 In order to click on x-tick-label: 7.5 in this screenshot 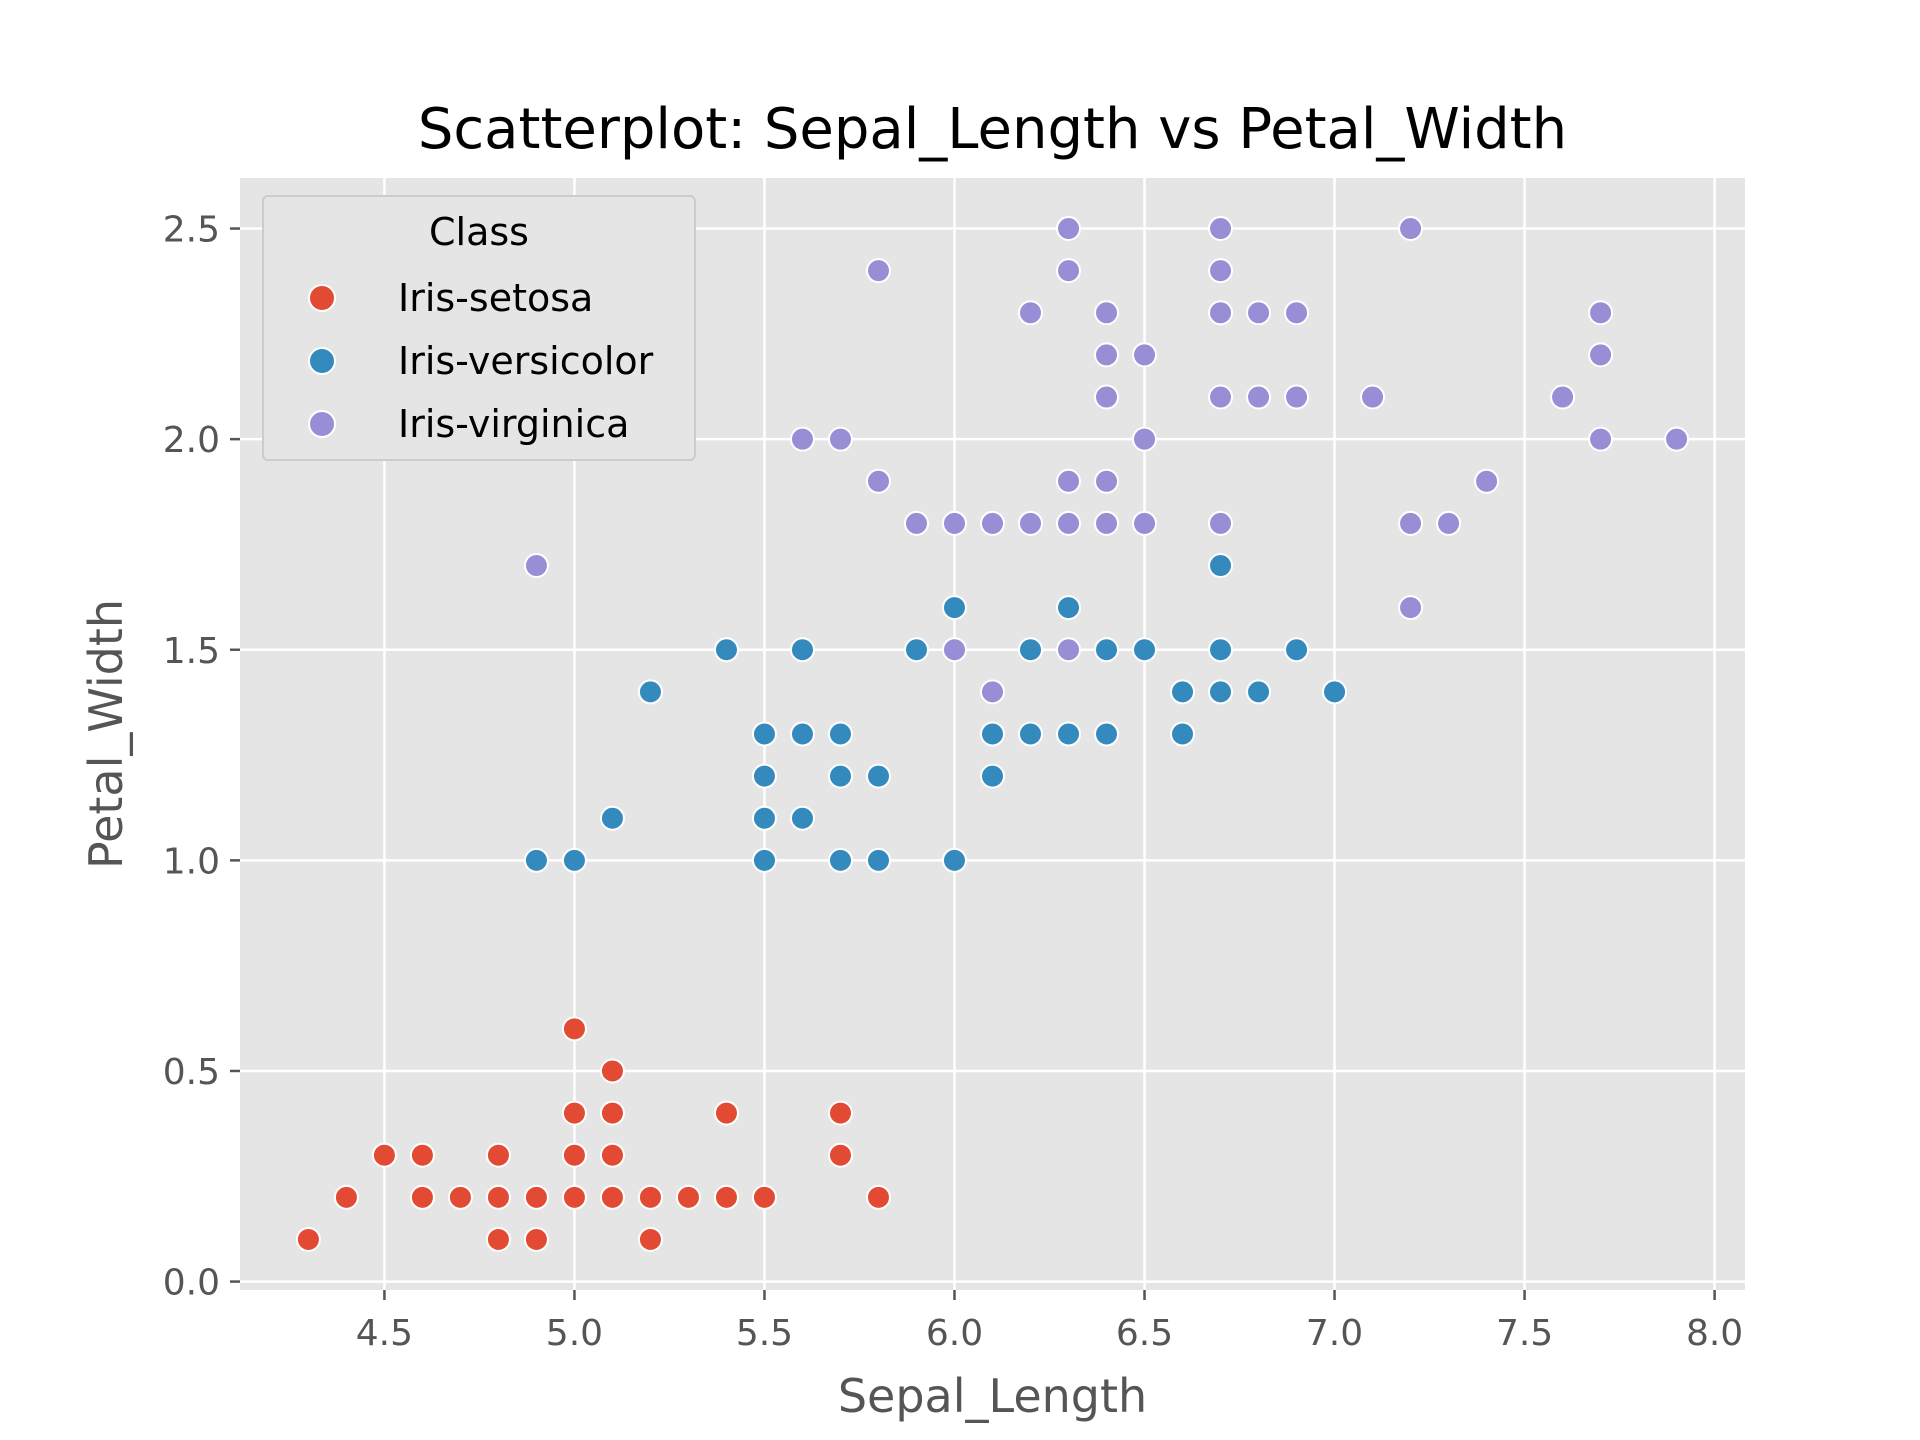, I will do `click(1524, 1333)`.